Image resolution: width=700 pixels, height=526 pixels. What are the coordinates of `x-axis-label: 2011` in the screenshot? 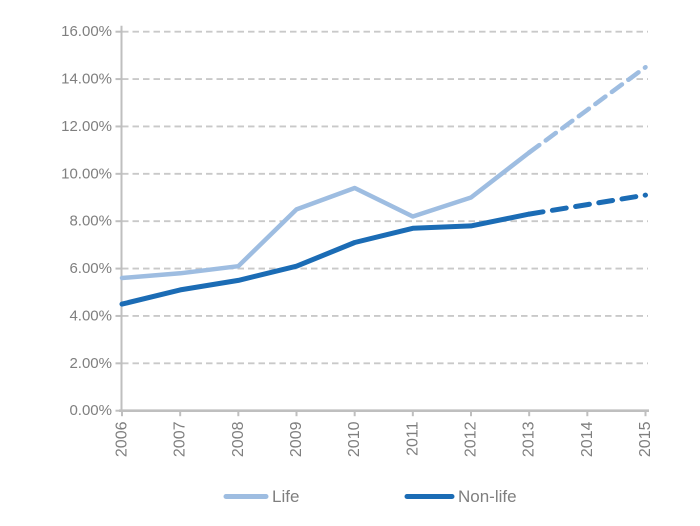 It's located at (412, 438).